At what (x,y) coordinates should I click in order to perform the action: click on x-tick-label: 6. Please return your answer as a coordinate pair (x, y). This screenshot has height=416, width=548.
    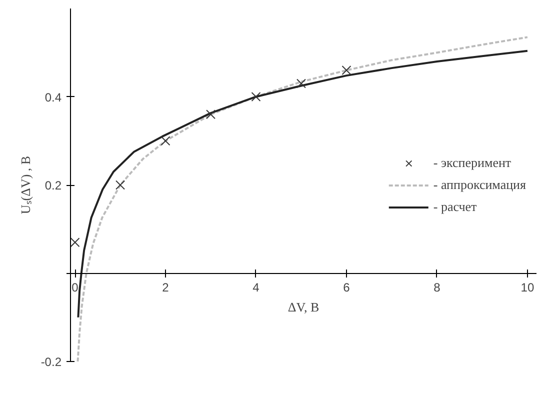
    Looking at the image, I should click on (346, 287).